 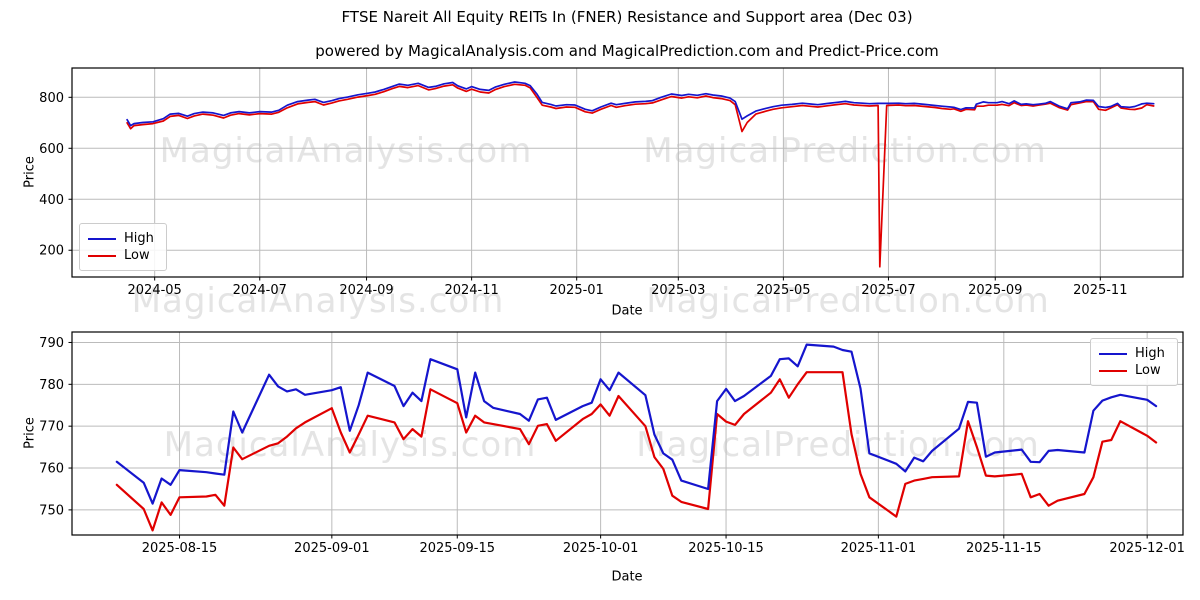 What do you see at coordinates (1004, 548) in the screenshot?
I see `x-tick-label: 2025-11-15` at bounding box center [1004, 548].